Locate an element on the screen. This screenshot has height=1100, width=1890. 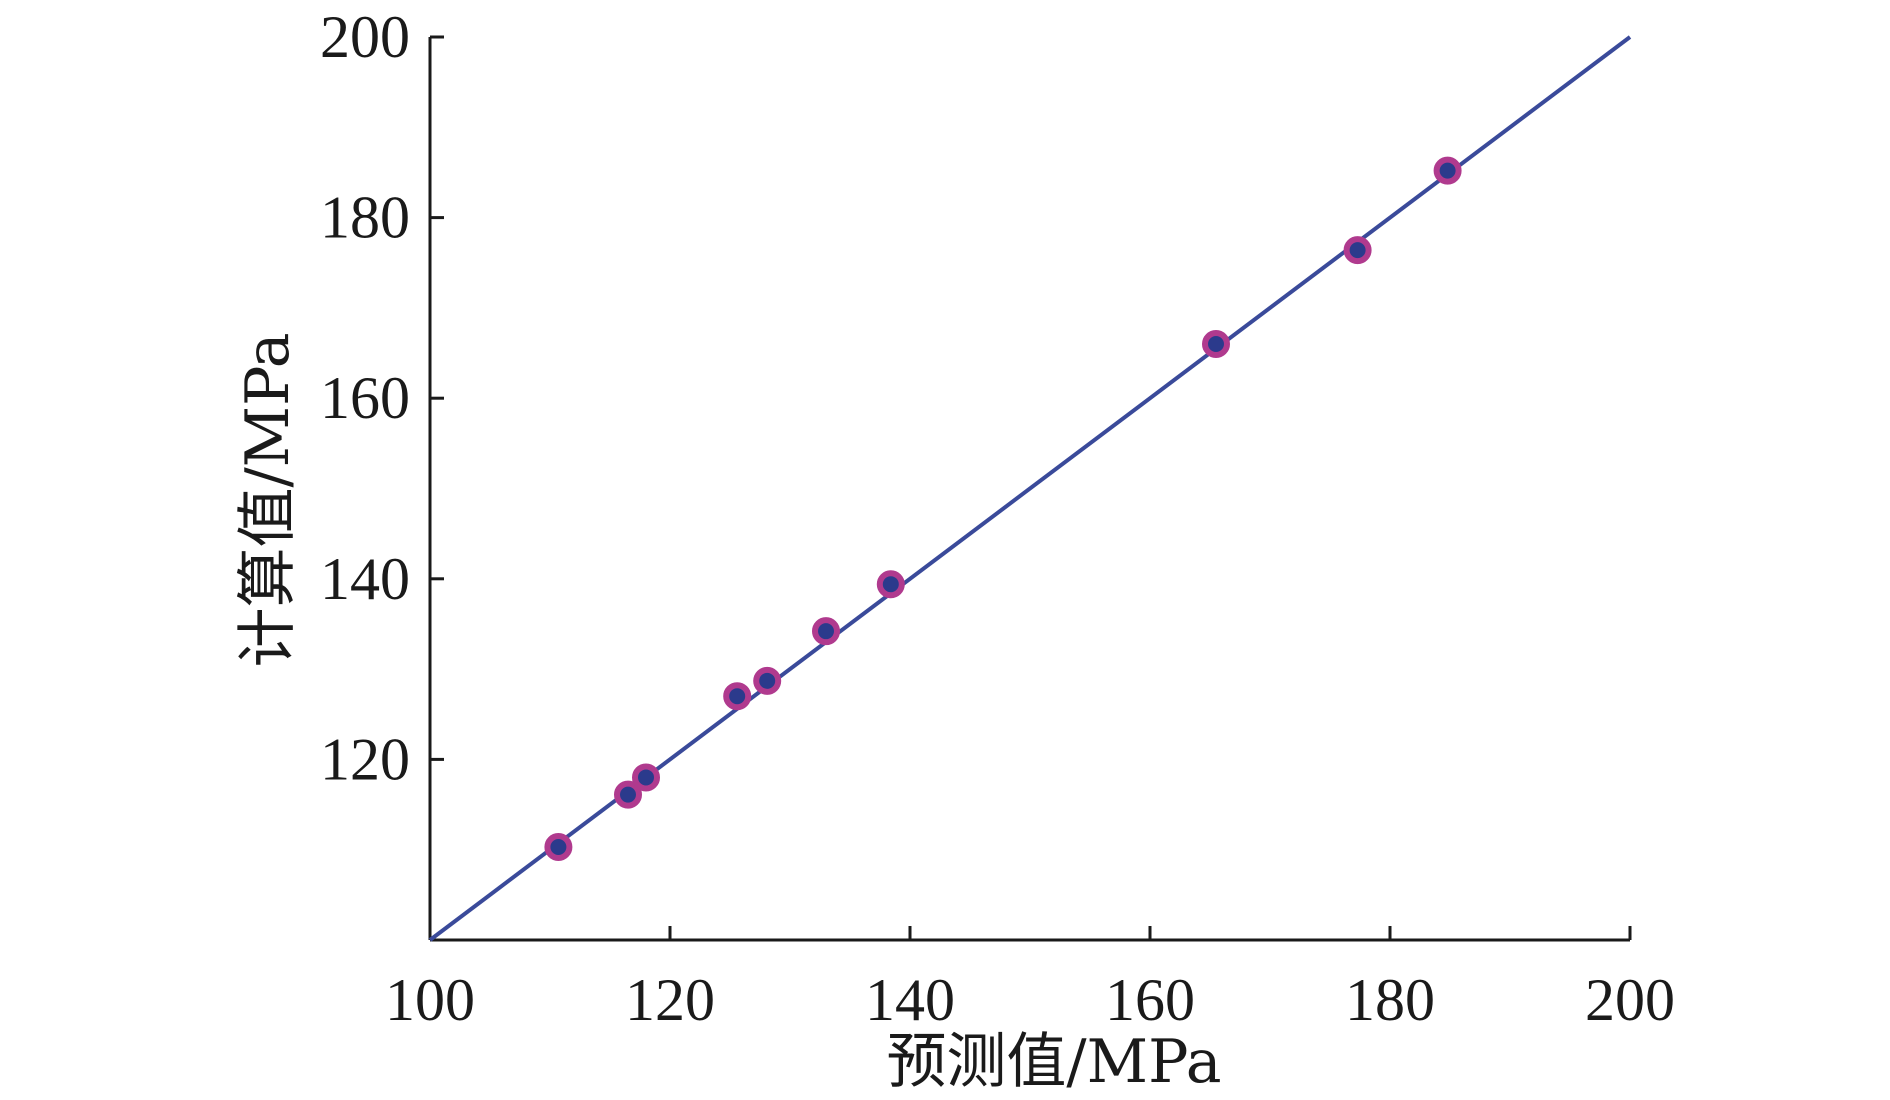
x-tick-label: 100 is located at coordinates (430, 1000).